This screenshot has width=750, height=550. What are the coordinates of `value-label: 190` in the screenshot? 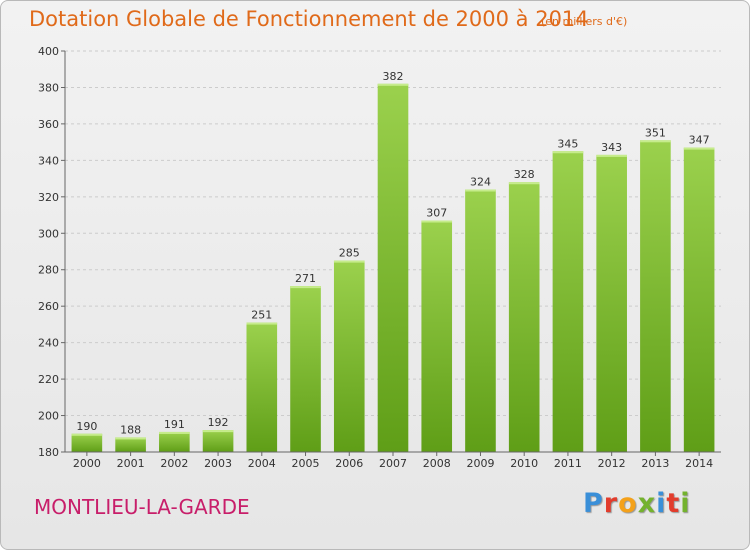 It's located at (86, 426).